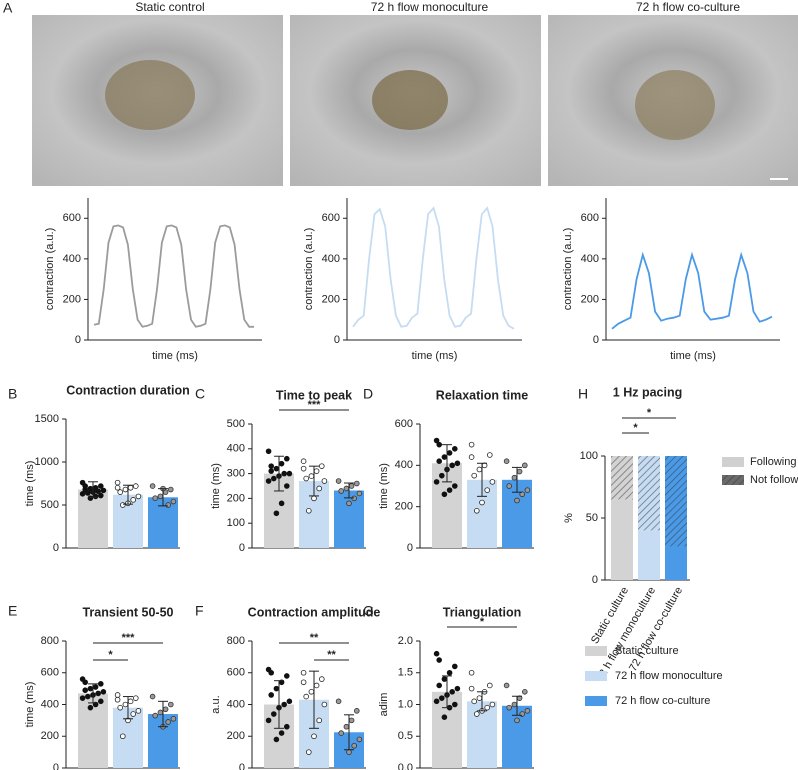  What do you see at coordinates (384, 705) in the screenshot?
I see `y-axis-label: adim` at bounding box center [384, 705].